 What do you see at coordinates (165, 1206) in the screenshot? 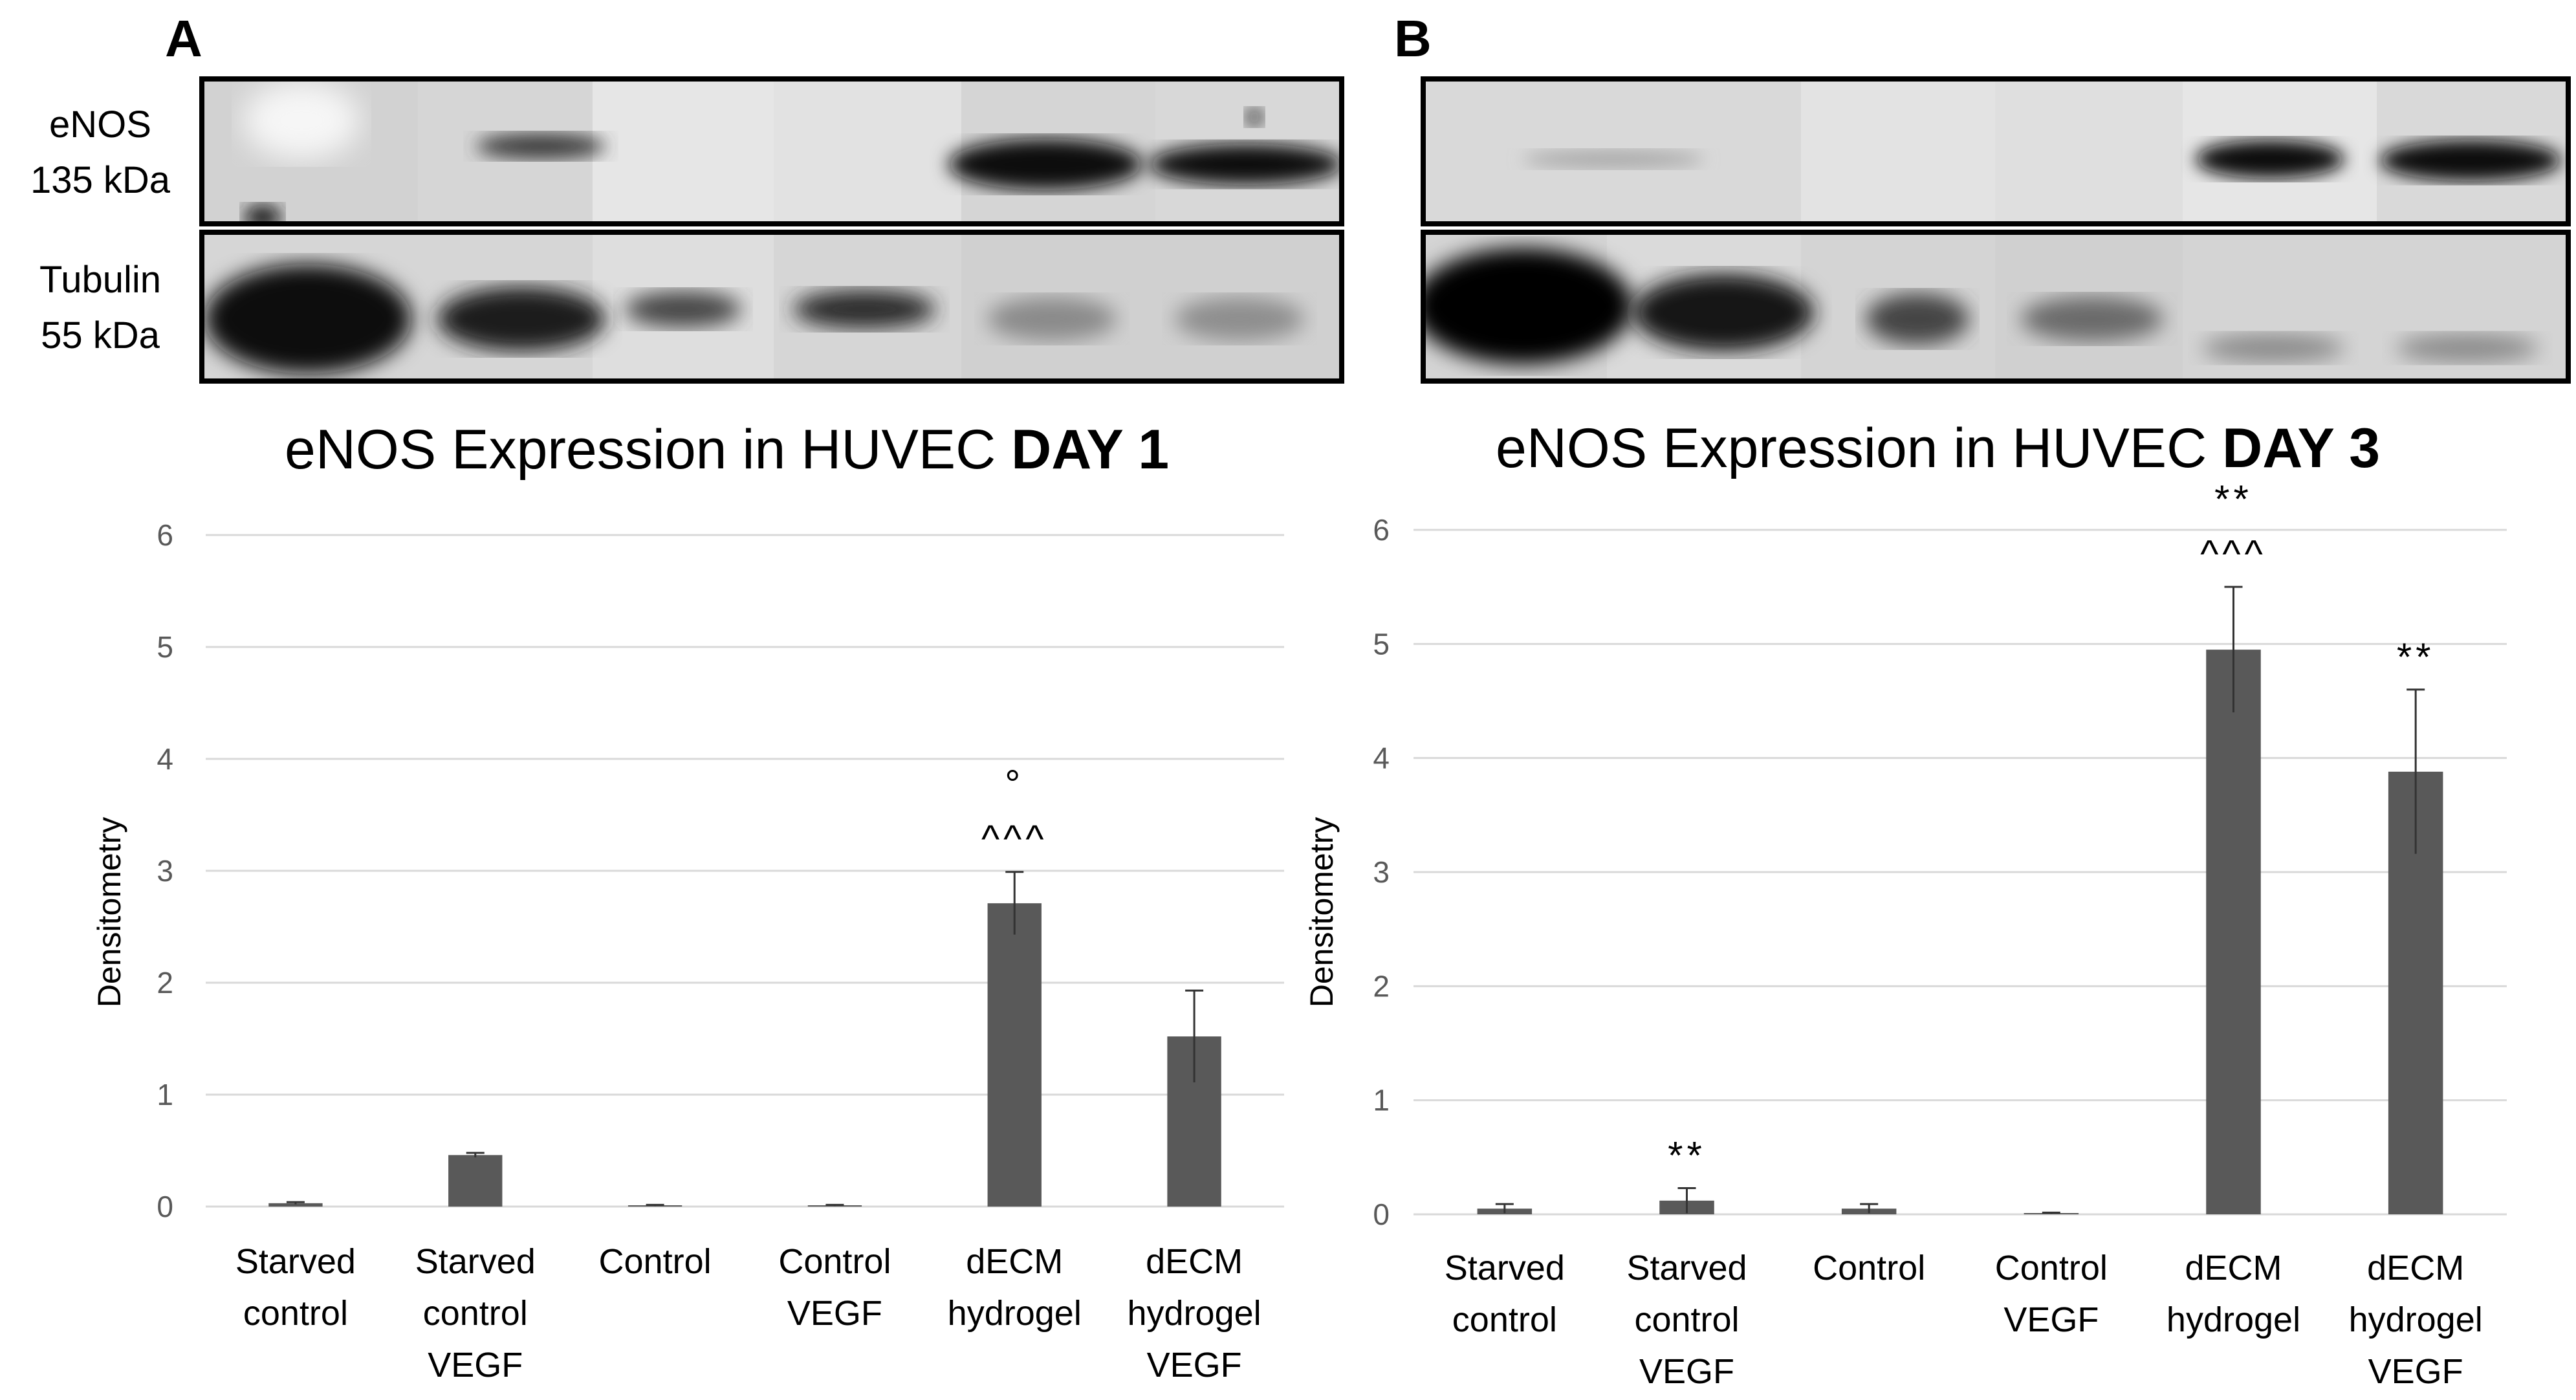
I see `day1-ytick-label: 0` at bounding box center [165, 1206].